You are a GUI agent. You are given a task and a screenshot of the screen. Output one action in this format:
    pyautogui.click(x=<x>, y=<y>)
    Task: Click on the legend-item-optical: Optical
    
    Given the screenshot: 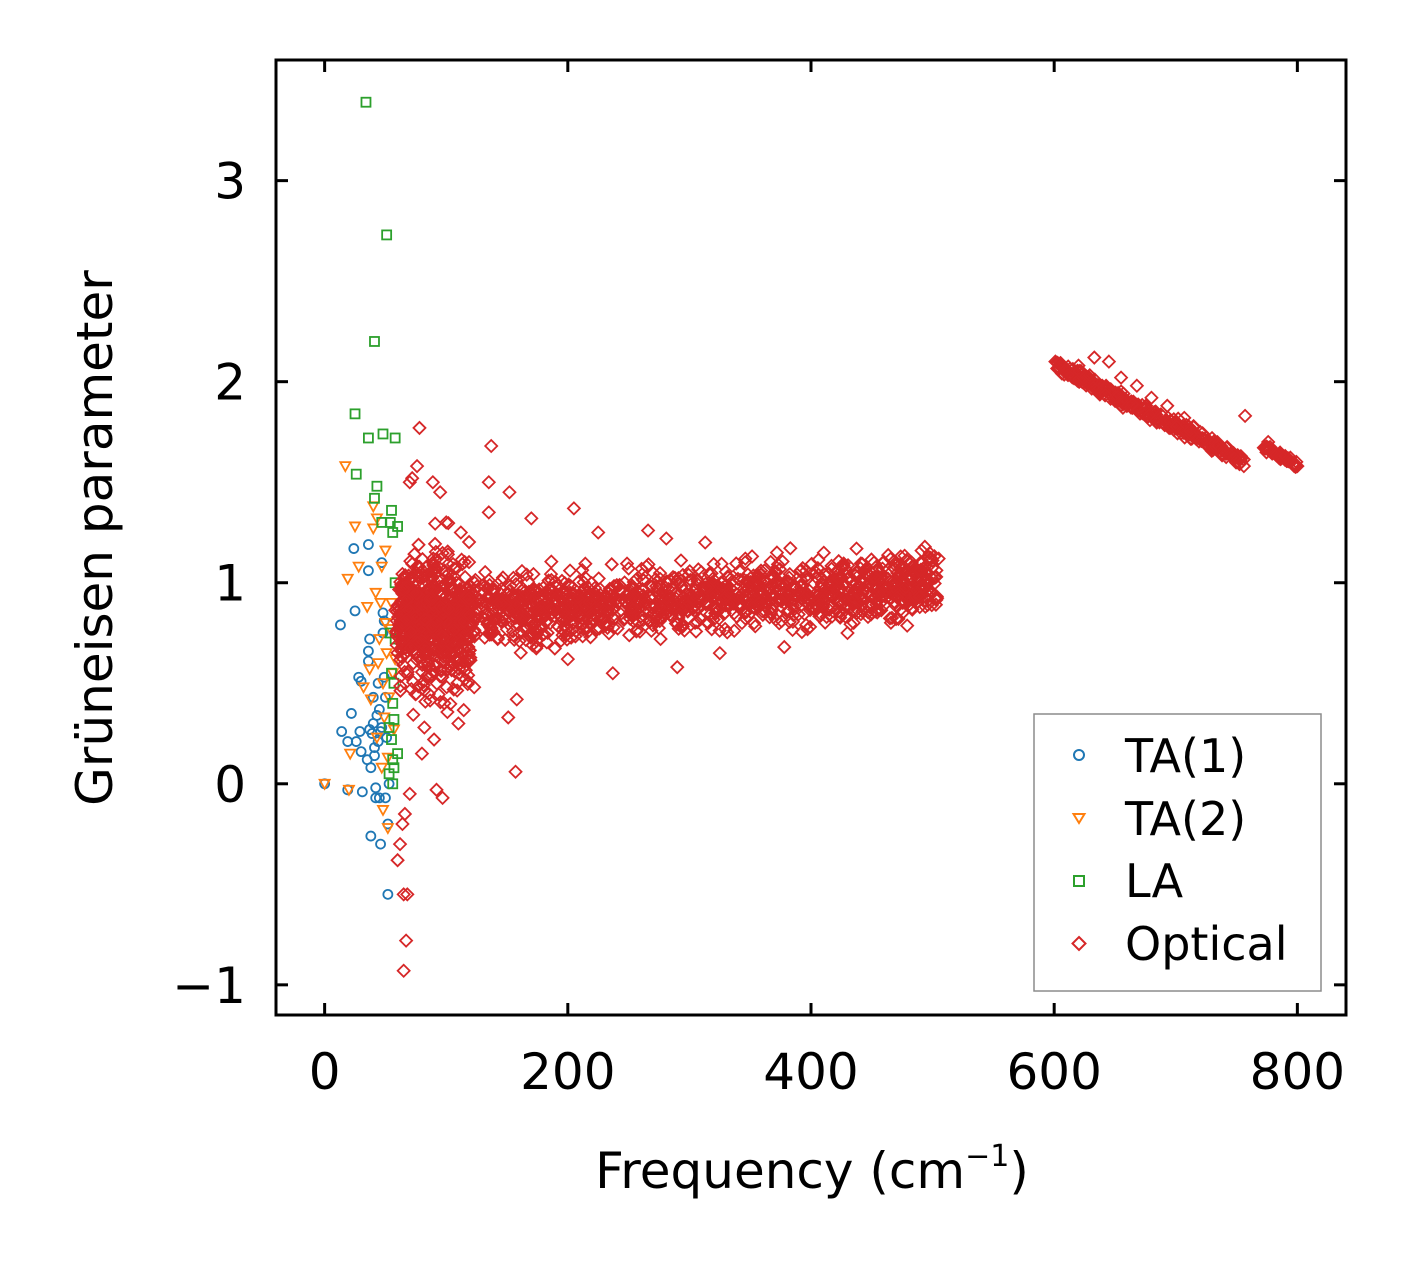 What is the action you would take?
    pyautogui.click(x=1179, y=944)
    